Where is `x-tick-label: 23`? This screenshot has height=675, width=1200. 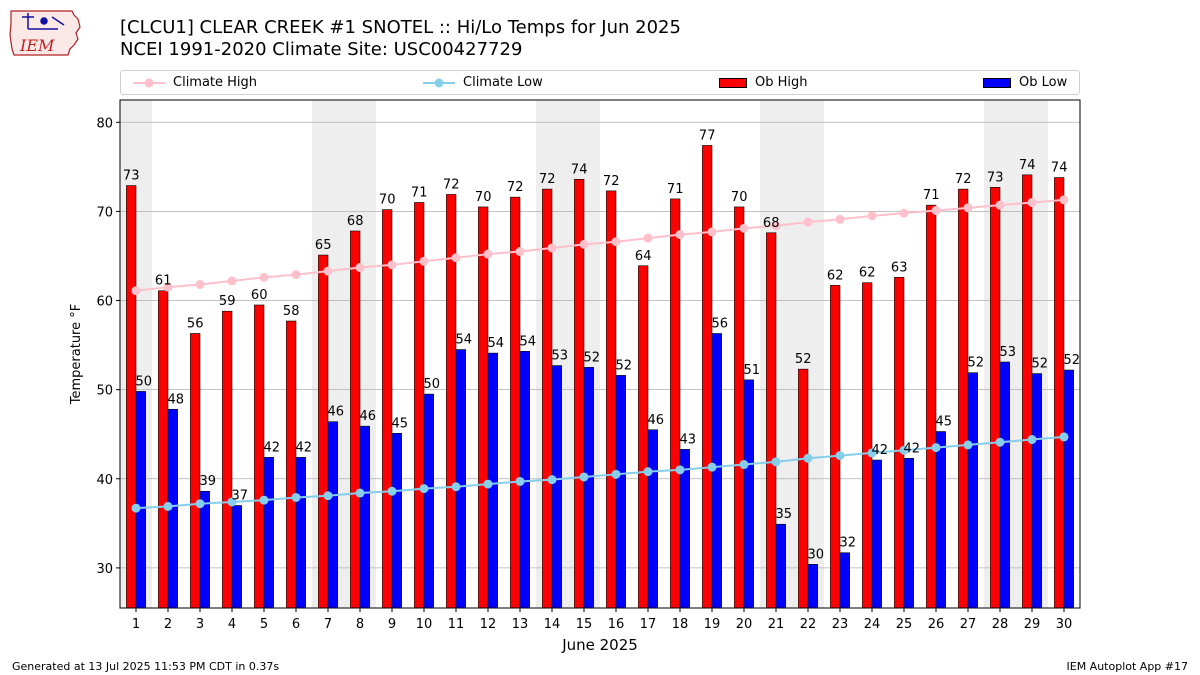
x-tick-label: 23 is located at coordinates (840, 624).